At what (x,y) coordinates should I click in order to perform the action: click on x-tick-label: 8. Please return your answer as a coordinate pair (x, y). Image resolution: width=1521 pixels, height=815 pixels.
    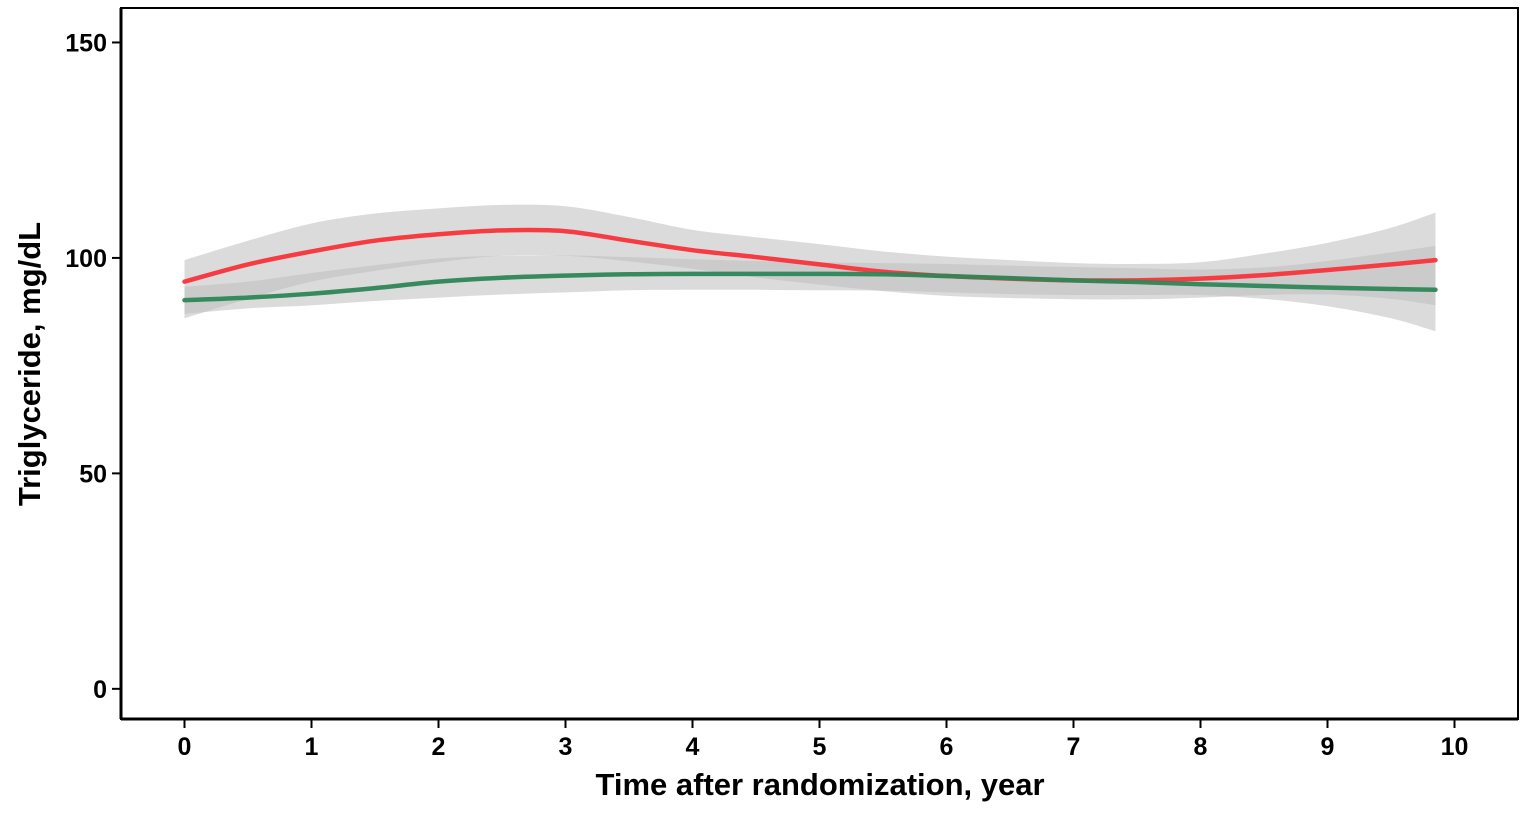
    Looking at the image, I should click on (1201, 747).